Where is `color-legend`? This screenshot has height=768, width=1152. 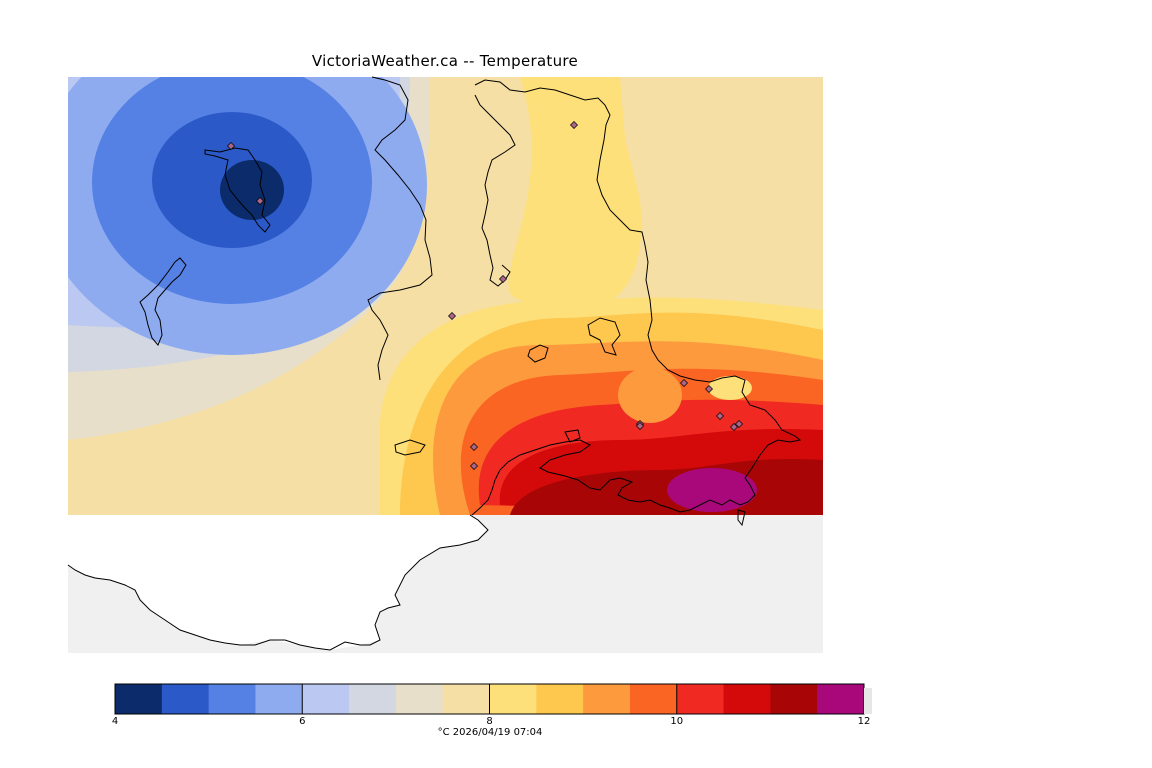
color-legend is located at coordinates (493, 699).